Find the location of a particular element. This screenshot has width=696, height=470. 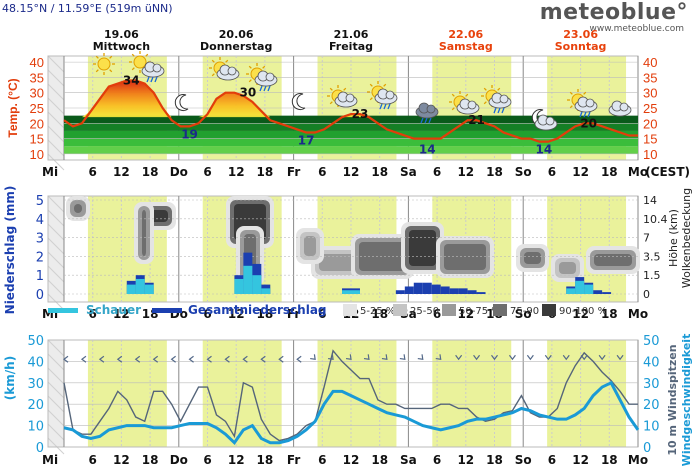

temp-tick-left: 15 is located at coordinates (37, 139).